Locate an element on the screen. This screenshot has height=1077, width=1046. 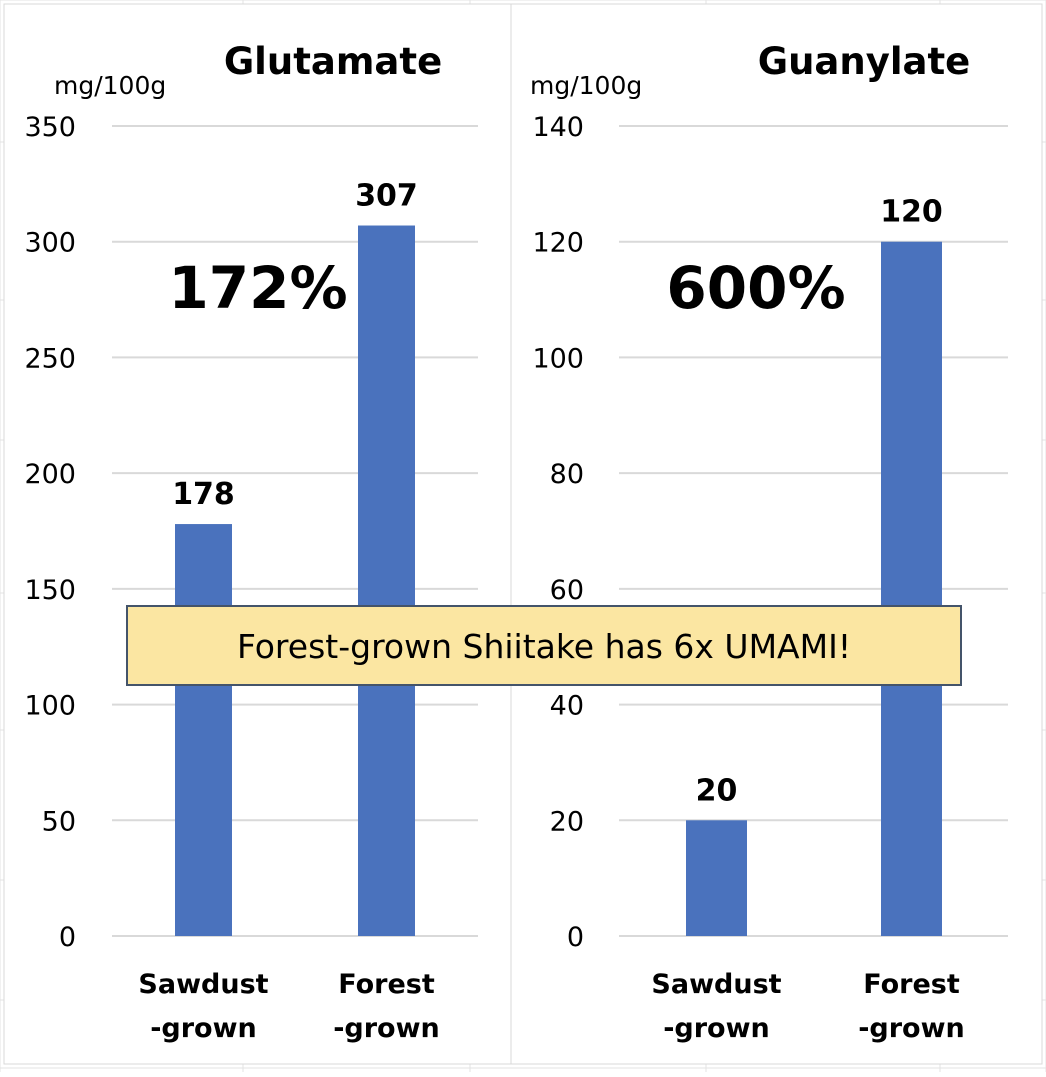
y-tick-label: 120 is located at coordinates (558, 243).